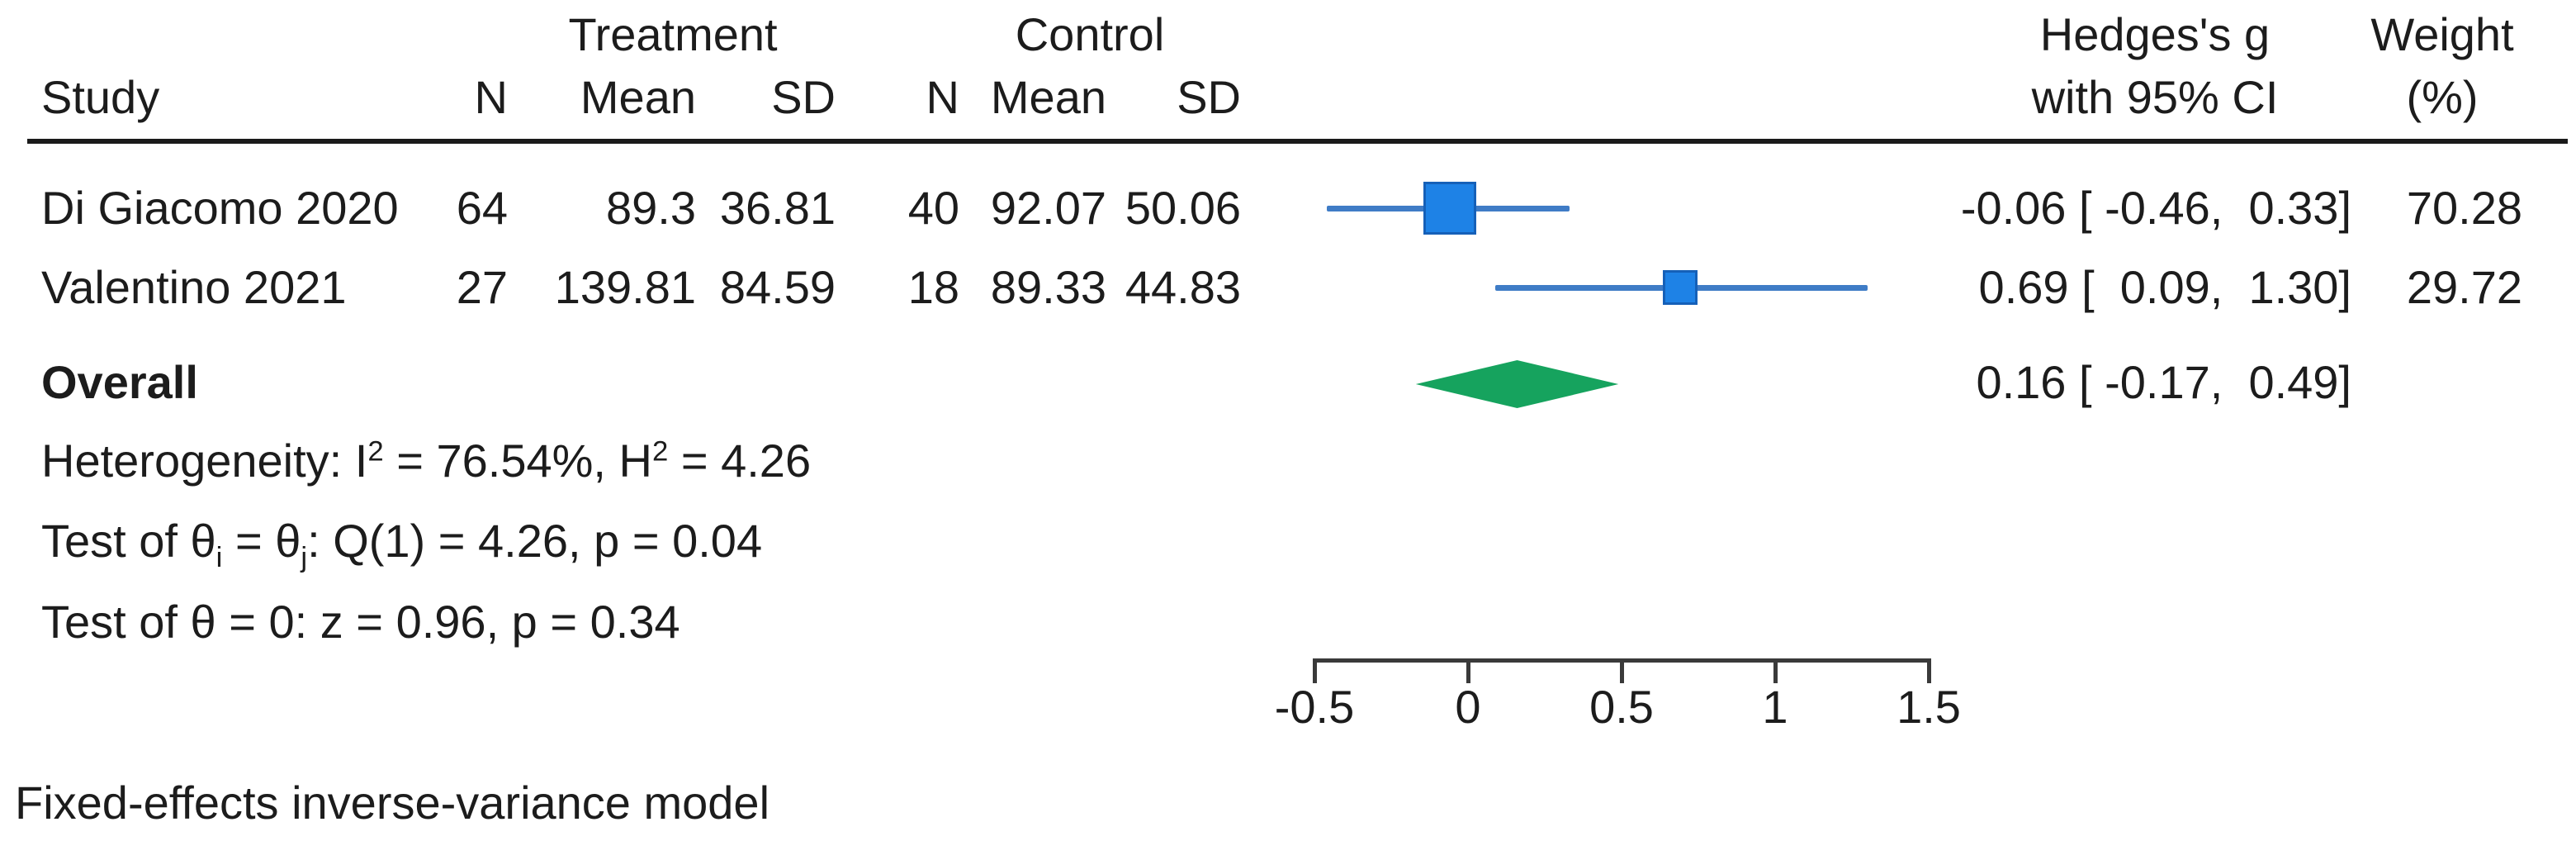 Image resolution: width=2576 pixels, height=841 pixels. What do you see at coordinates (2464, 208) in the screenshot?
I see `weight-value: 70.28` at bounding box center [2464, 208].